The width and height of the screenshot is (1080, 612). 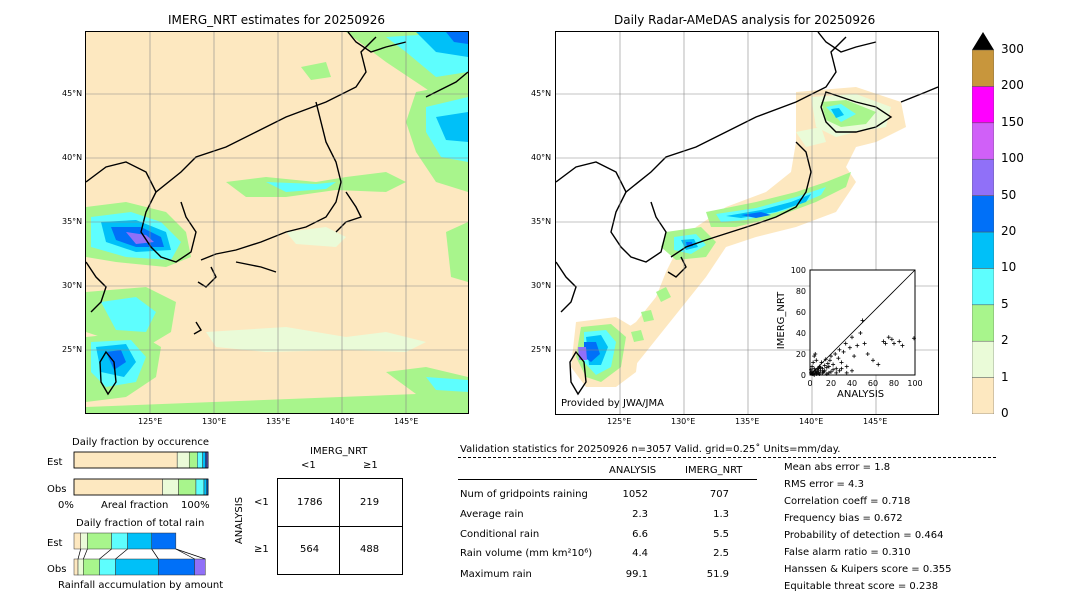 What do you see at coordinates (57, 569) in the screenshot?
I see `total-rain-row-obs: Obs` at bounding box center [57, 569].